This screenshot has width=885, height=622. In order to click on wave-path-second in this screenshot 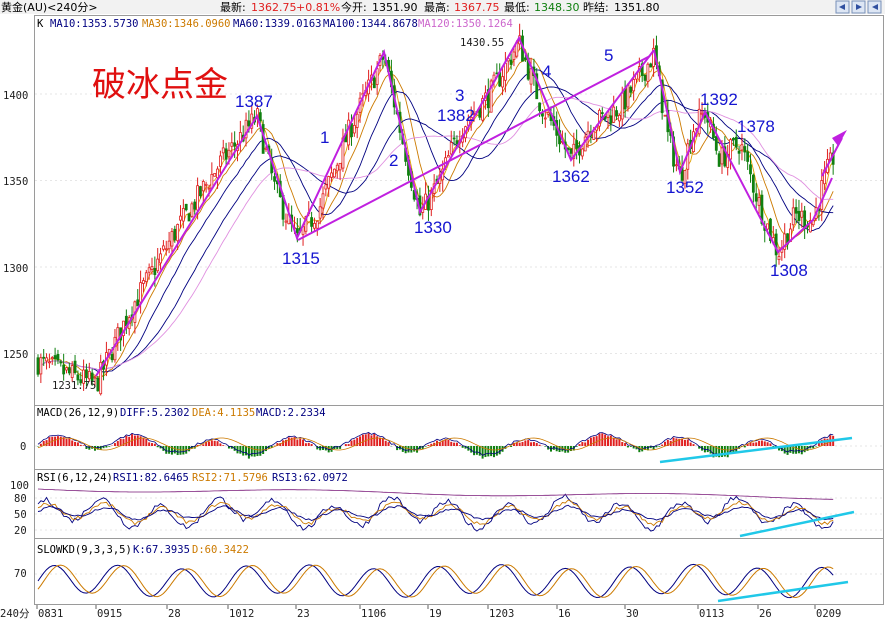, I will do `click(743, 151)`.